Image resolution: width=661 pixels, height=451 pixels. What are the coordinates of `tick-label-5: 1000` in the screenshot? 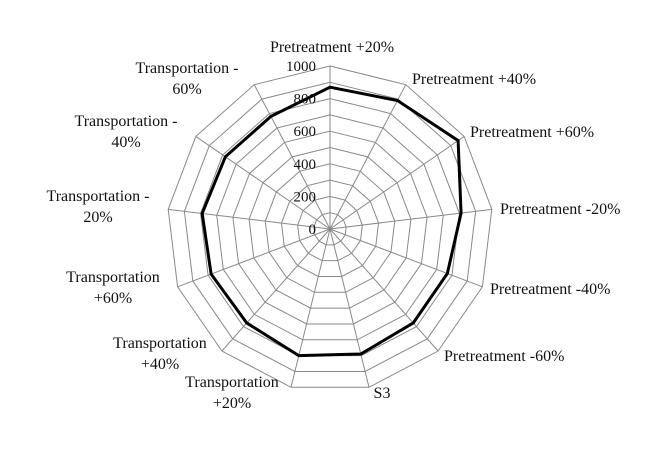 It's located at (301, 67).